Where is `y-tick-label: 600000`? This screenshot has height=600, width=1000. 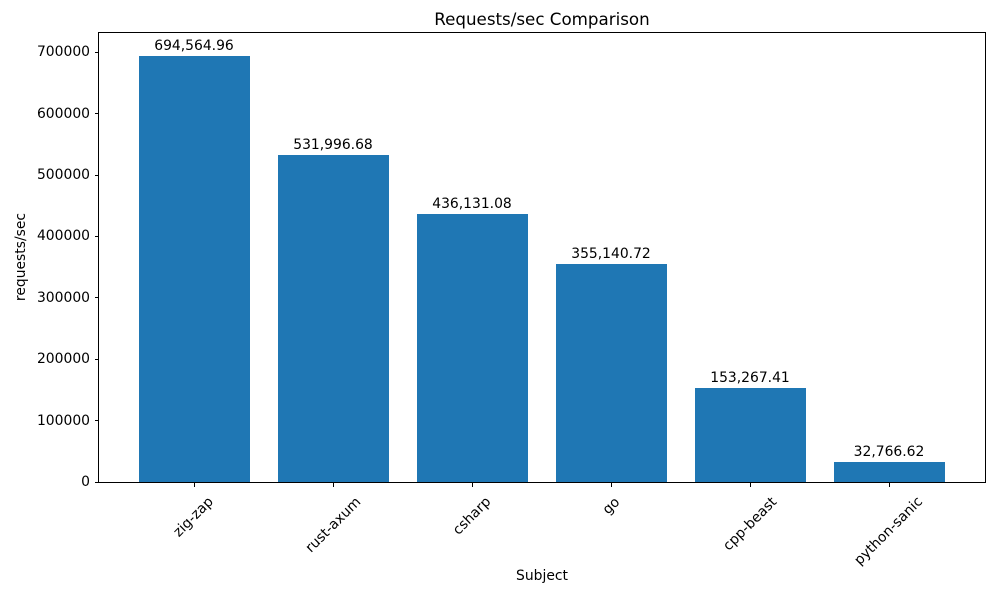
y-tick-label: 600000 is located at coordinates (63, 113).